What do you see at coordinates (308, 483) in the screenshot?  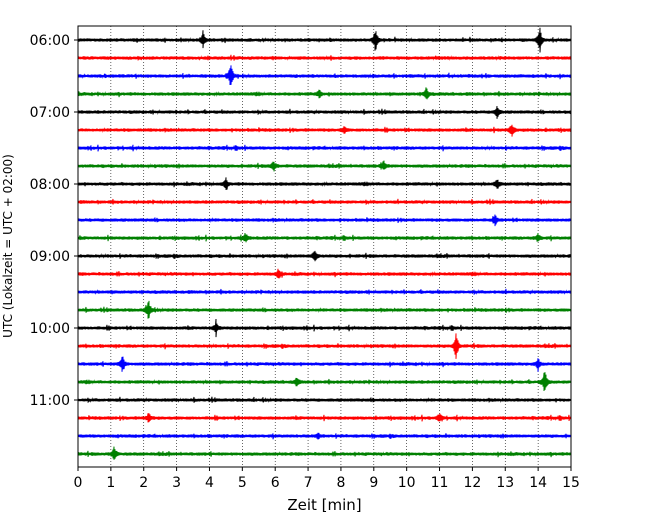 I see `x-tick-label-7: 7` at bounding box center [308, 483].